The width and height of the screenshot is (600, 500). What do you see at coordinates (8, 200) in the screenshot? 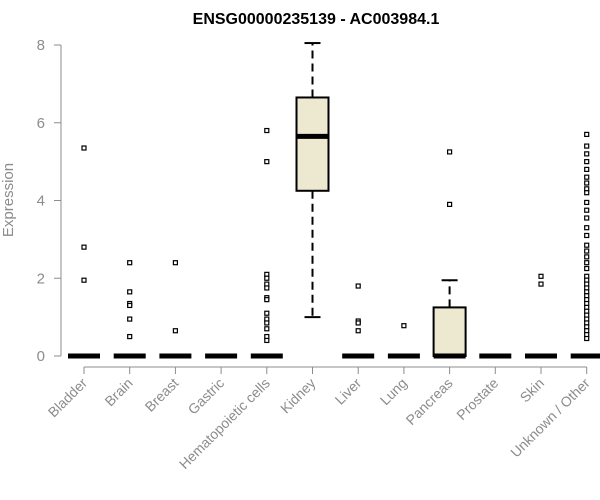
I see `y-axis-label: Expression` at bounding box center [8, 200].